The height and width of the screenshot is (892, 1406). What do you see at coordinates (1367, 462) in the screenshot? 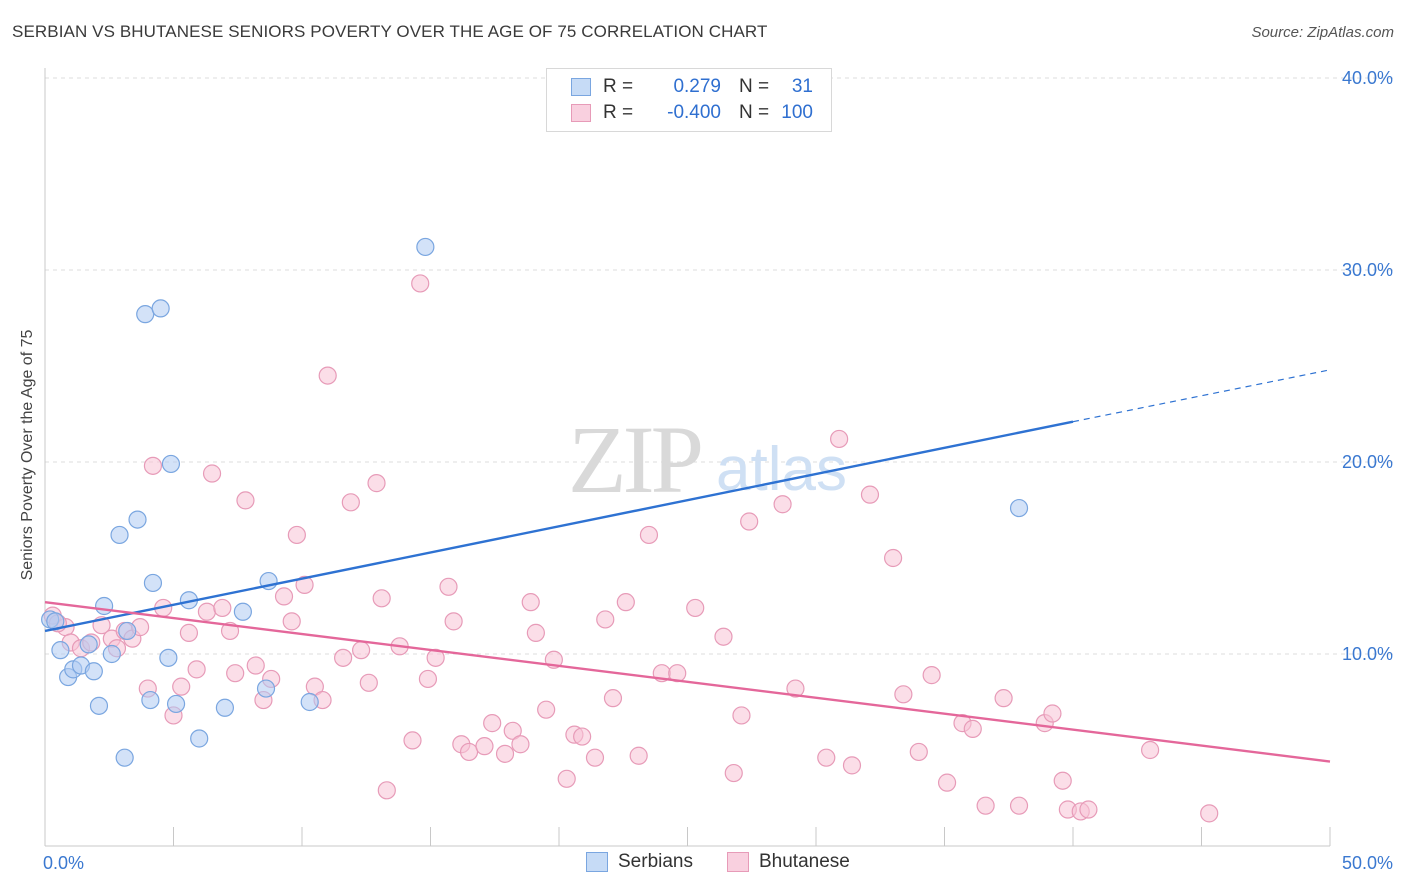
I see `y-tick-label: 20.0%` at bounding box center [1367, 462].